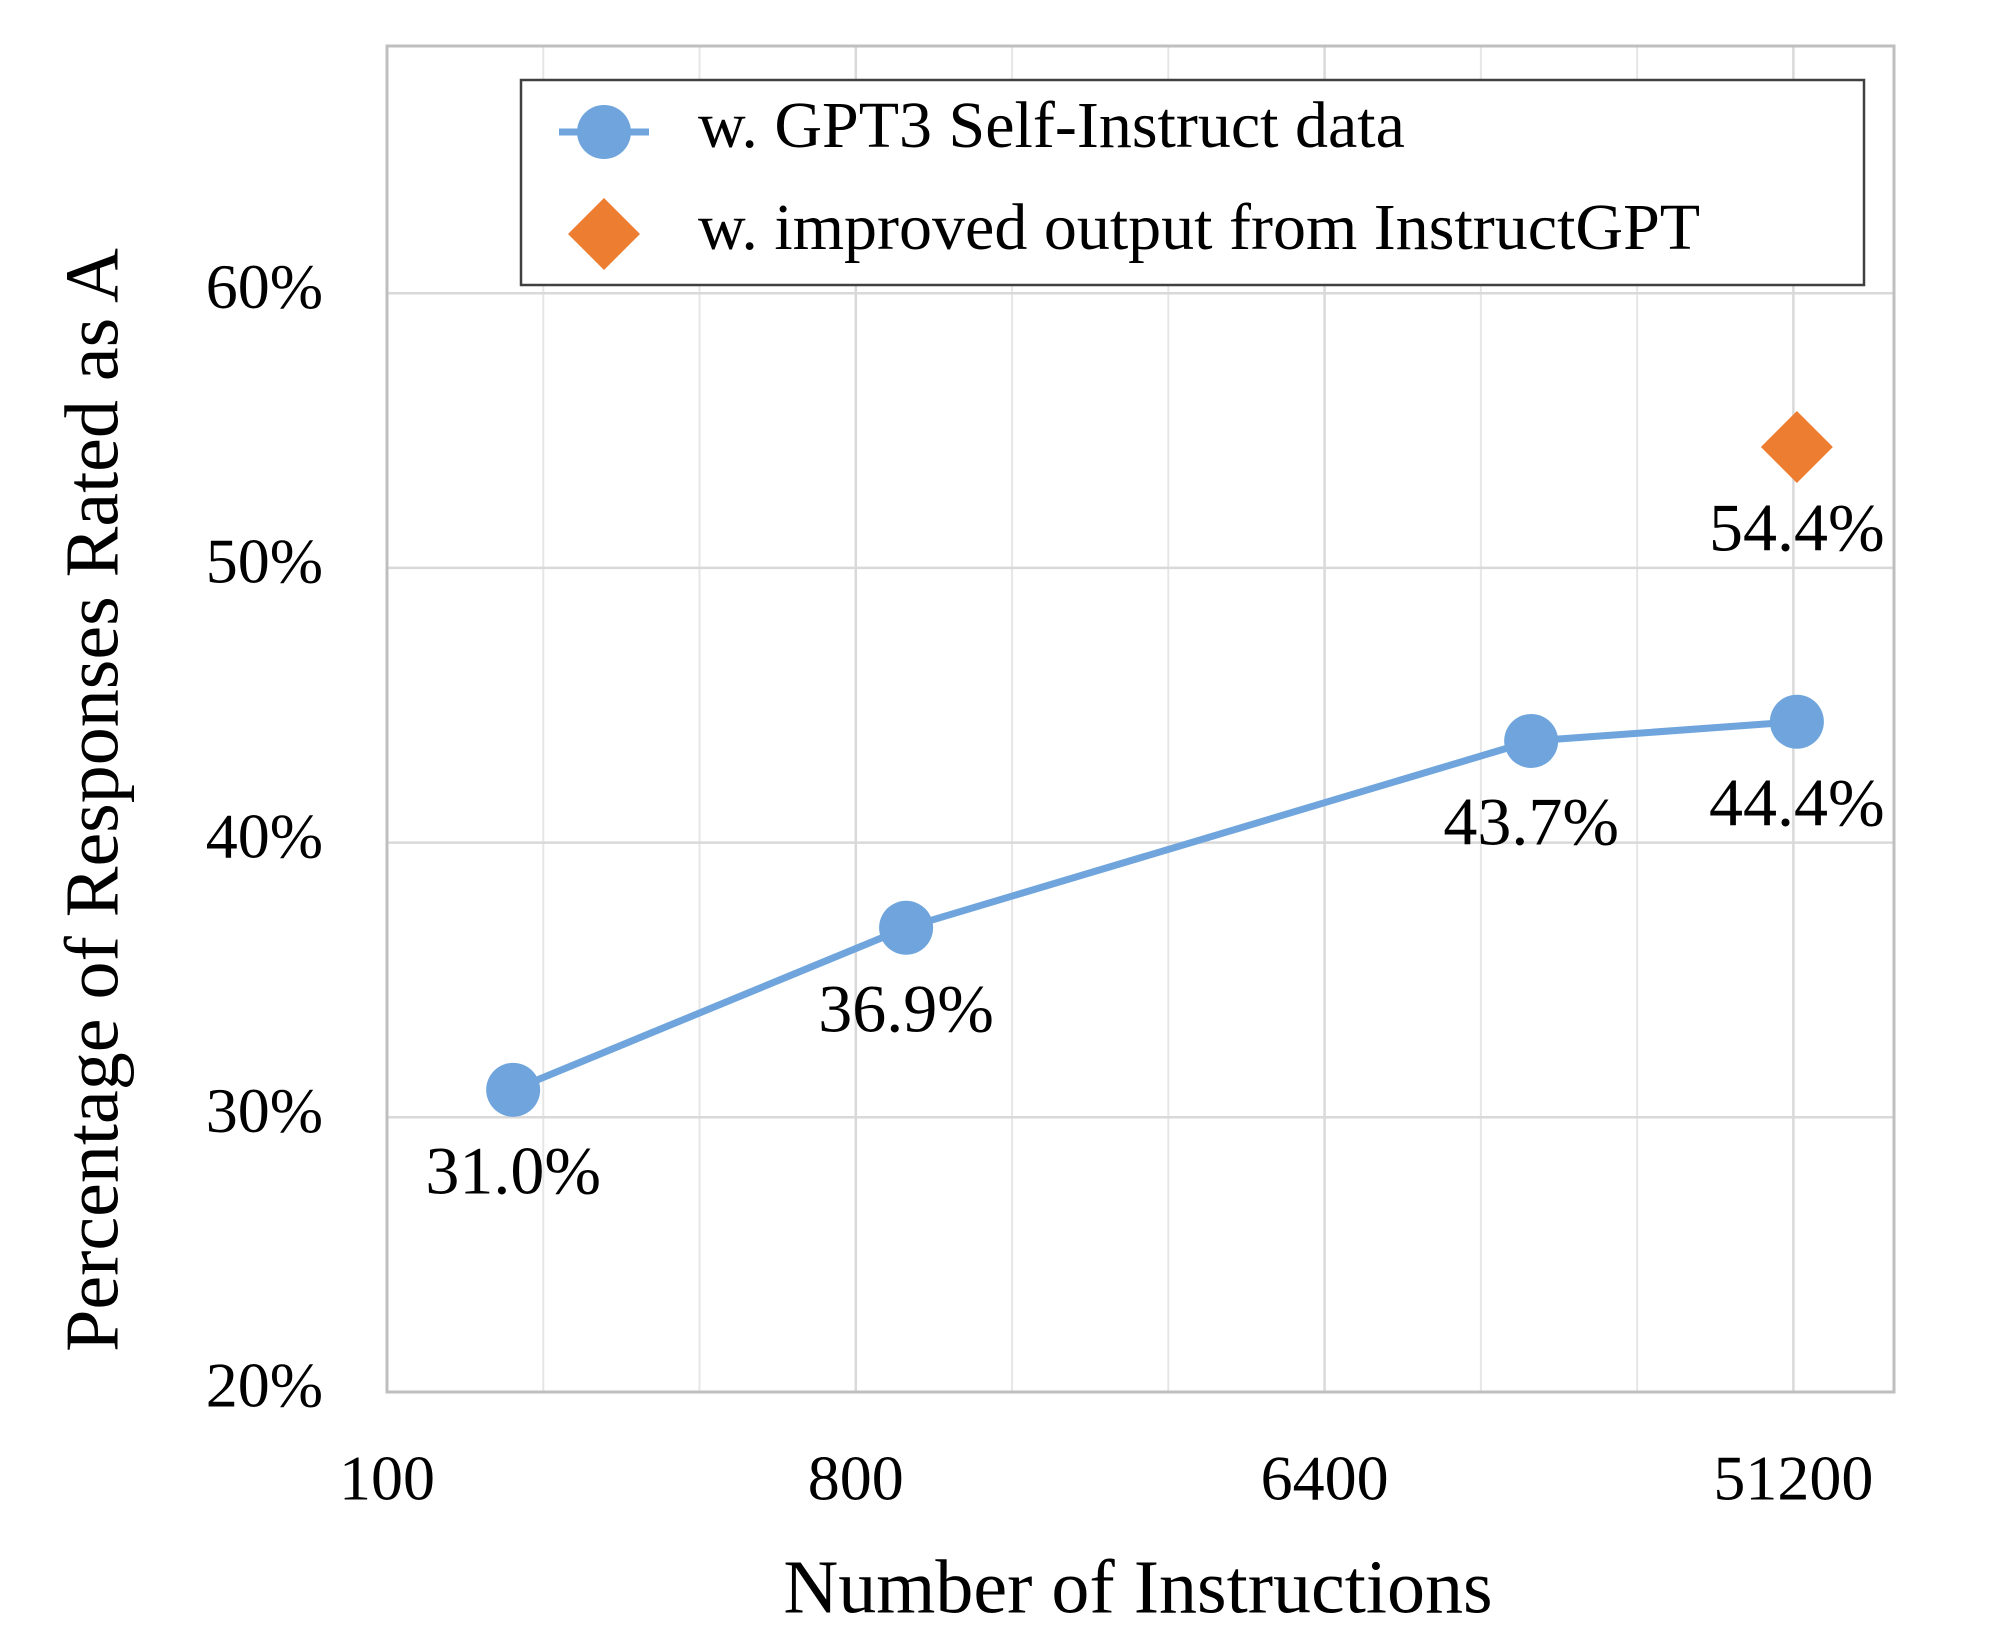 The height and width of the screenshot is (1630, 2000). What do you see at coordinates (1797, 802) in the screenshot?
I see `data-label: 44.4%` at bounding box center [1797, 802].